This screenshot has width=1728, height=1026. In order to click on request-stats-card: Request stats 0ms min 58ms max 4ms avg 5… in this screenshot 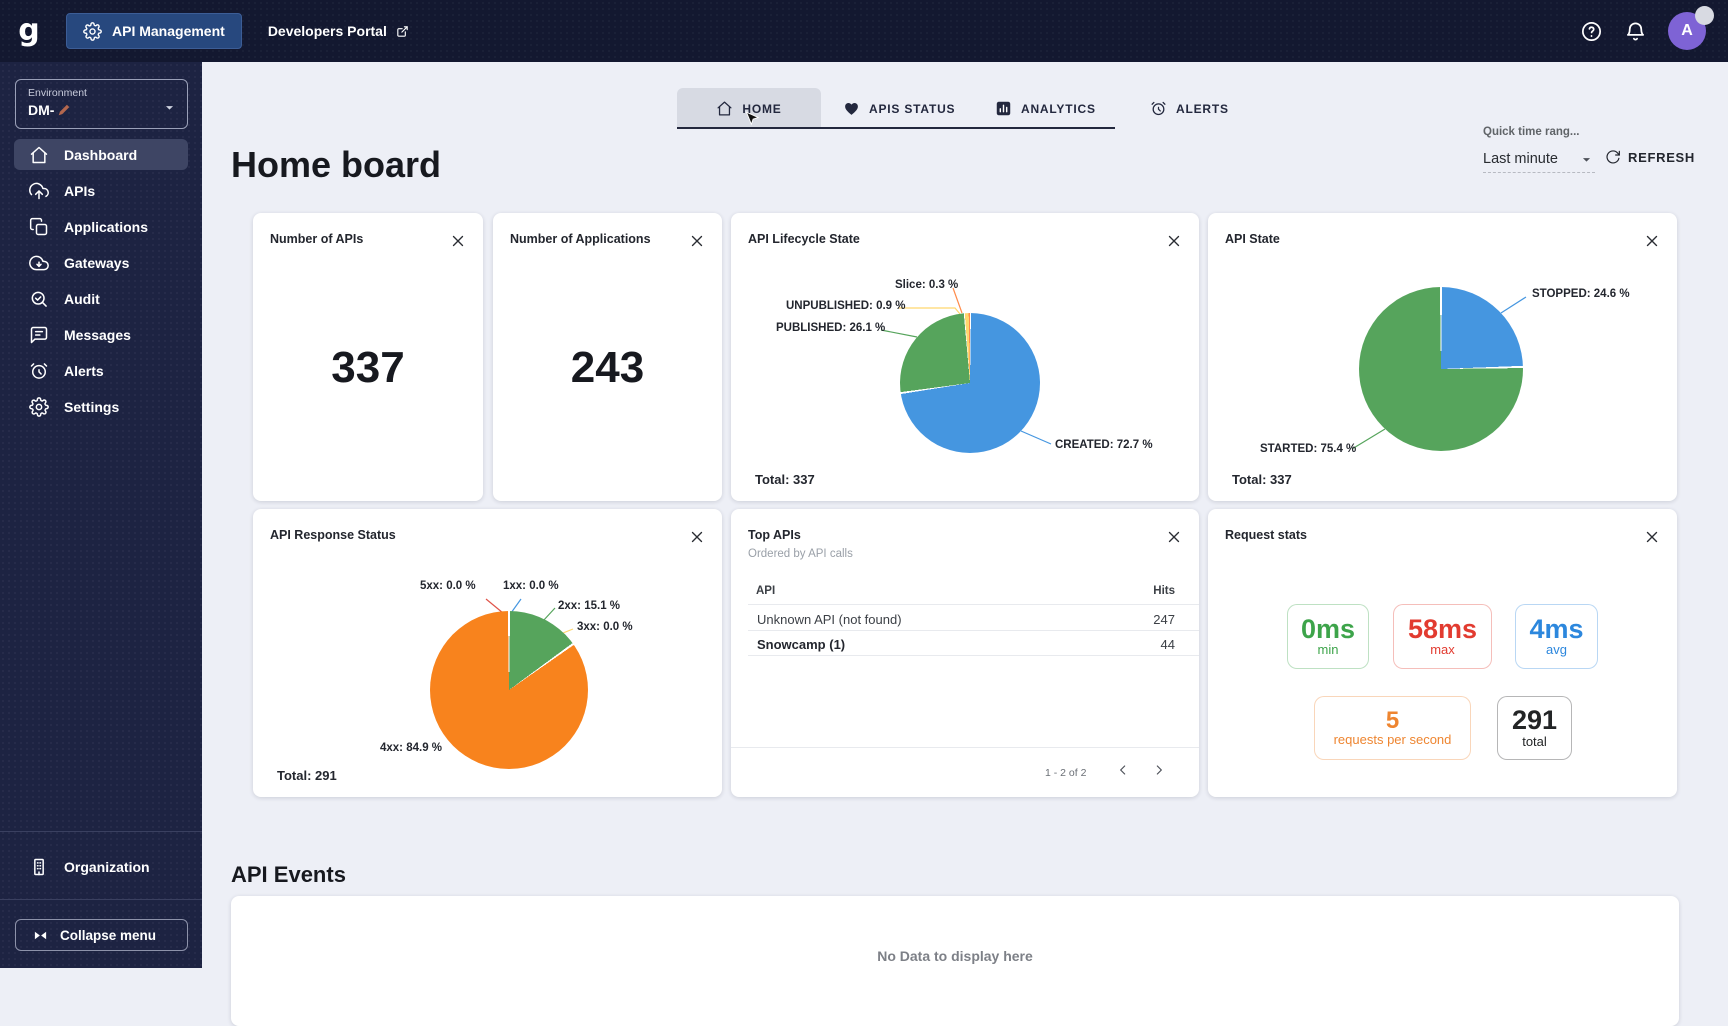, I will do `click(1442, 653)`.